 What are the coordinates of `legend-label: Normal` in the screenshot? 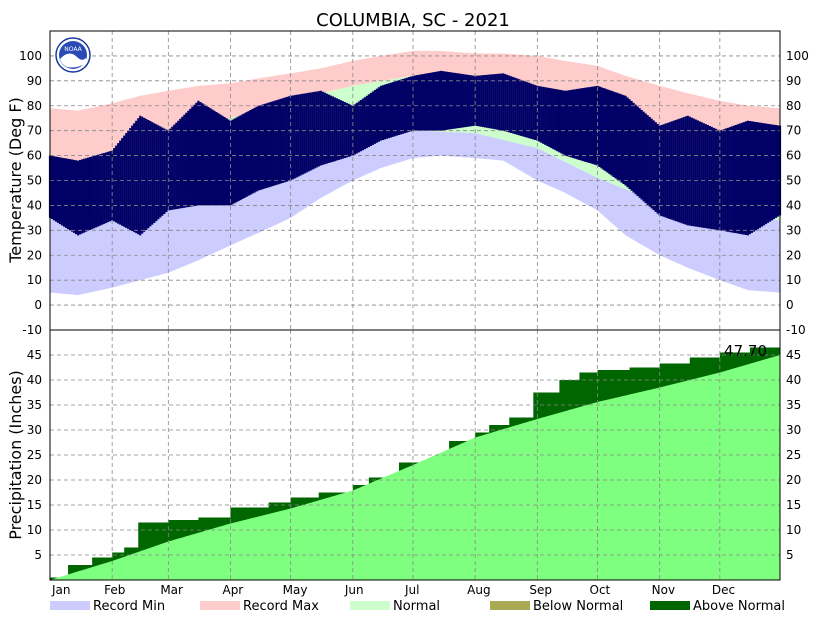 It's located at (416, 606).